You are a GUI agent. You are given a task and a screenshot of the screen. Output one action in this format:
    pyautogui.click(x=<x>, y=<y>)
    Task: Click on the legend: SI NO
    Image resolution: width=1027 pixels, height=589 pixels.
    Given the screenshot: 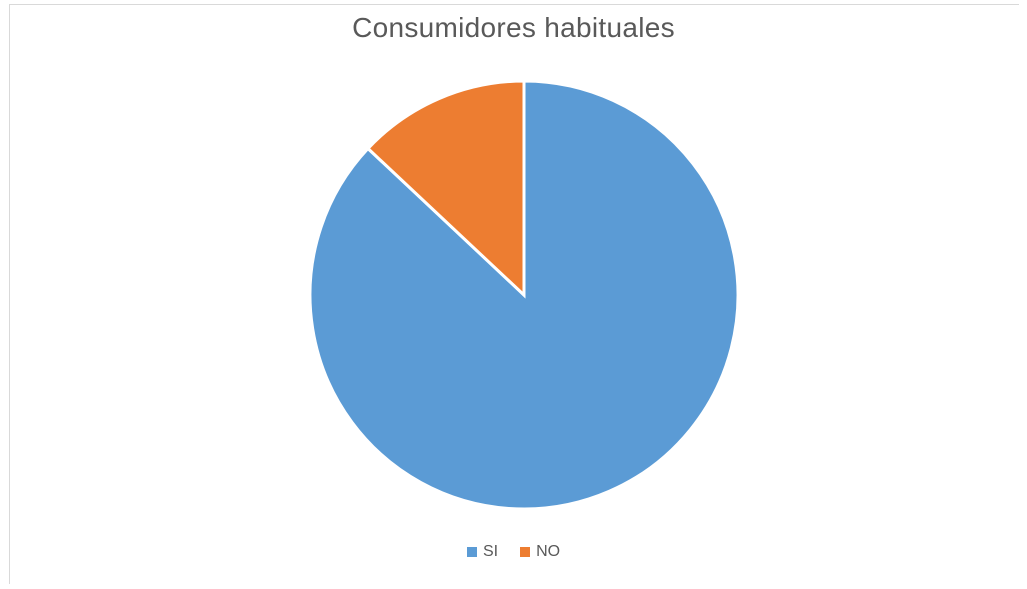 What is the action you would take?
    pyautogui.click(x=513, y=552)
    